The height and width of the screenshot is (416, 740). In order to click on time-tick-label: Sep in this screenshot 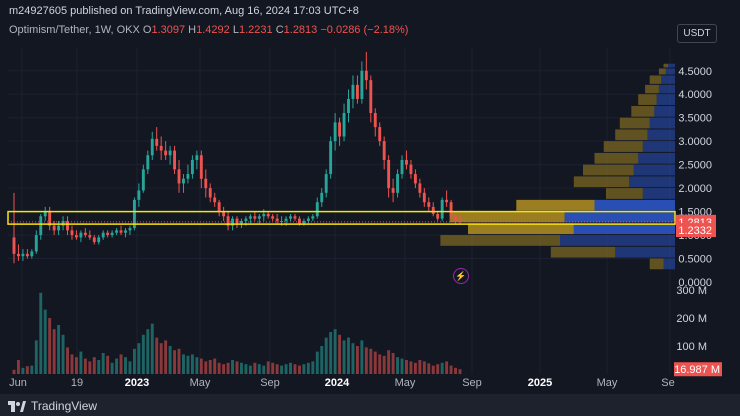, I will do `click(270, 383)`.